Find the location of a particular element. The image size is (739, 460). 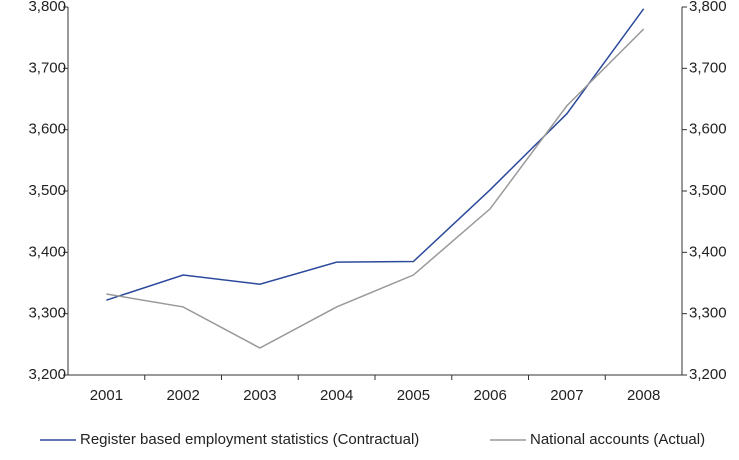

x-tick-label: 2001 is located at coordinates (106, 395).